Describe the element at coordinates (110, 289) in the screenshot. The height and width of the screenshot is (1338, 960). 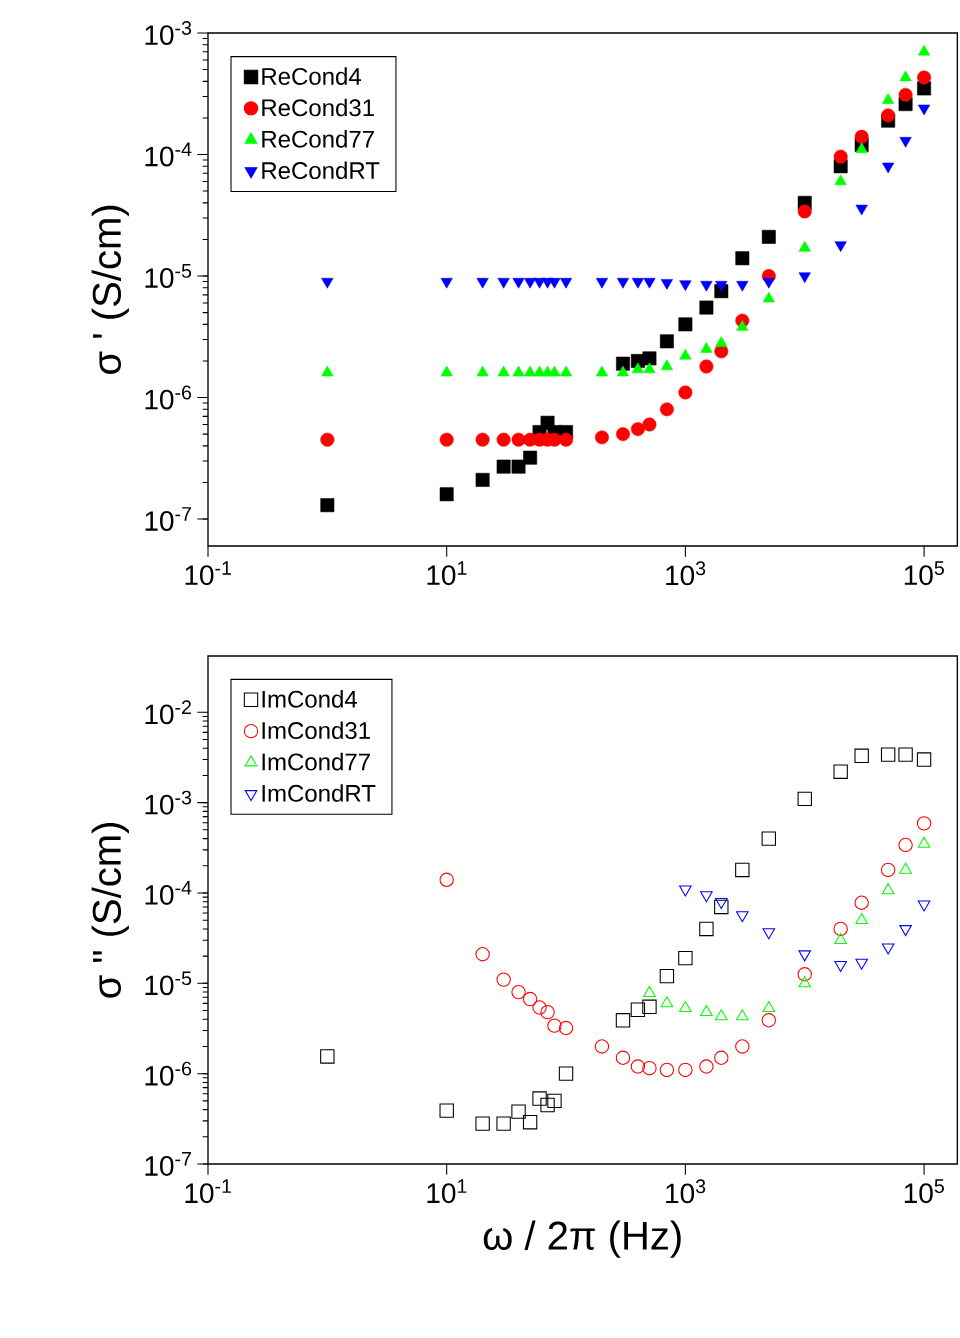
I see `y-axis-title: σ ' (S/cm)` at that location.